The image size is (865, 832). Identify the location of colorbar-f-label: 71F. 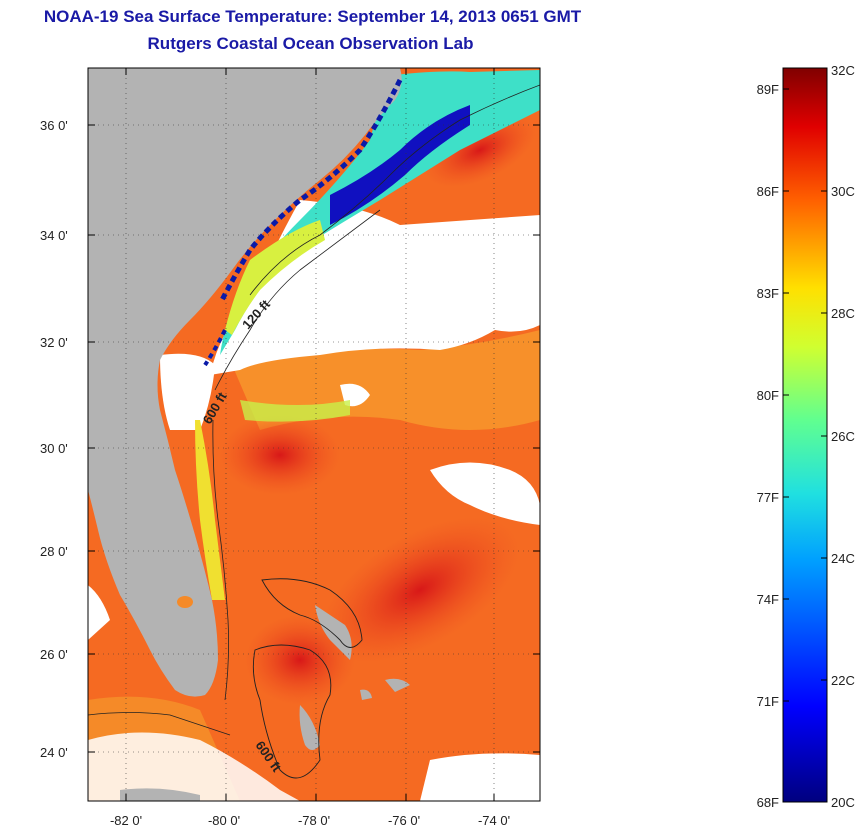
(768, 701).